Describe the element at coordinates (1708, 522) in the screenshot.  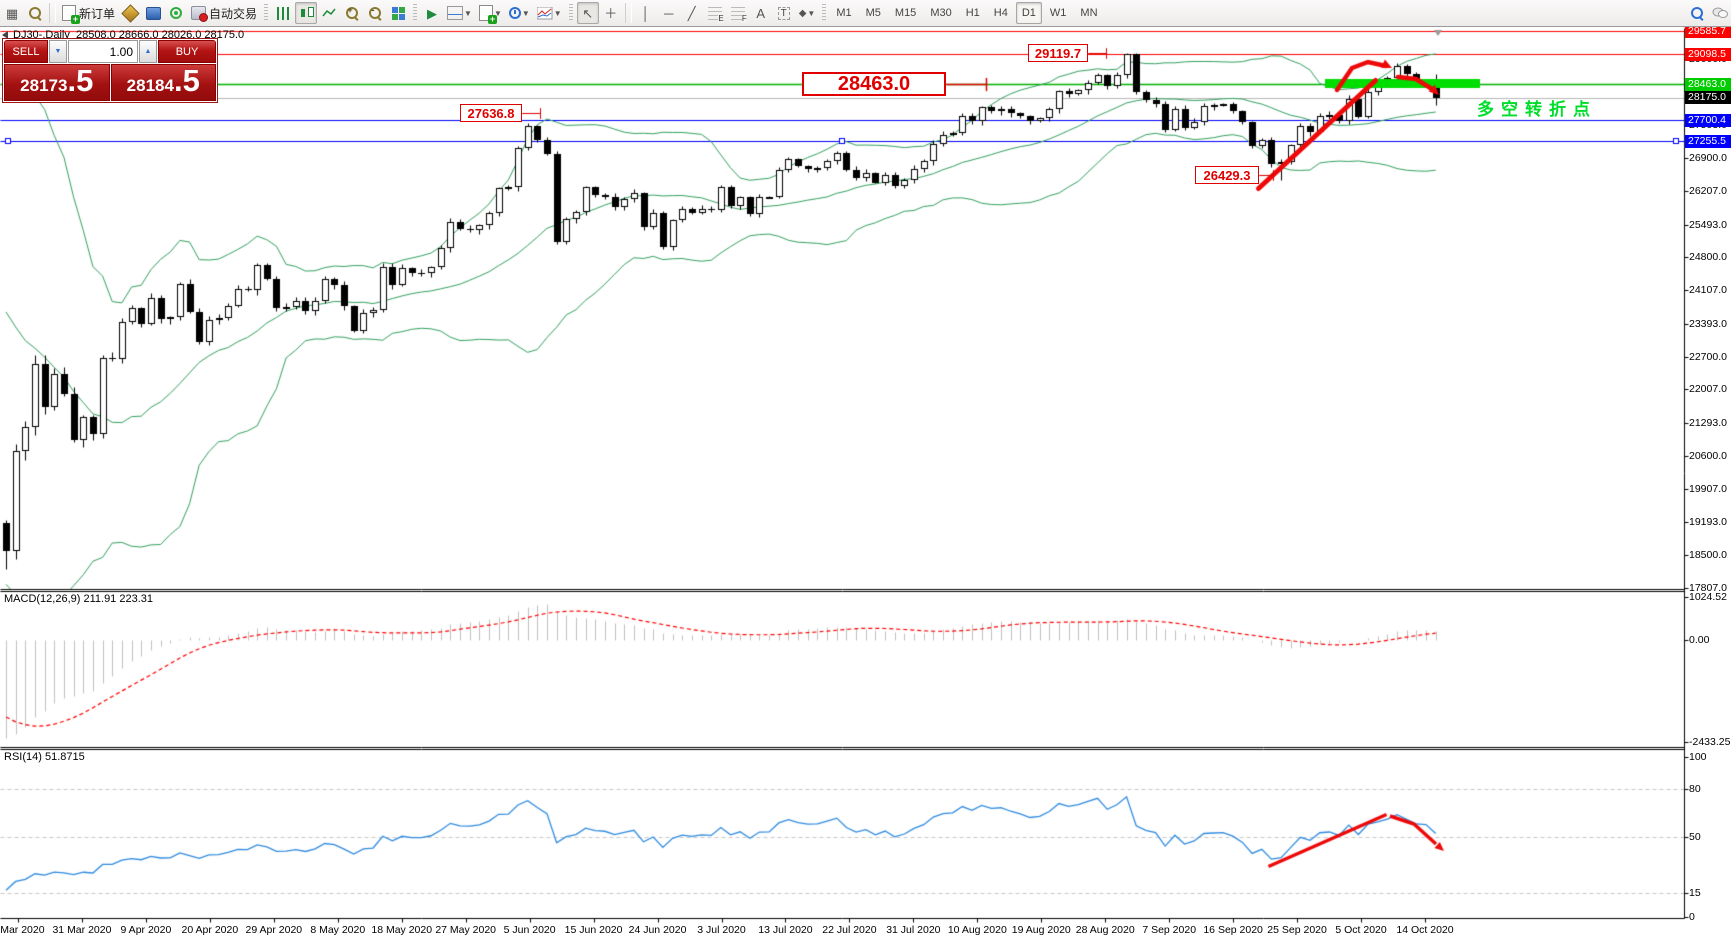
I see `price-tick-label: 19193.0` at that location.